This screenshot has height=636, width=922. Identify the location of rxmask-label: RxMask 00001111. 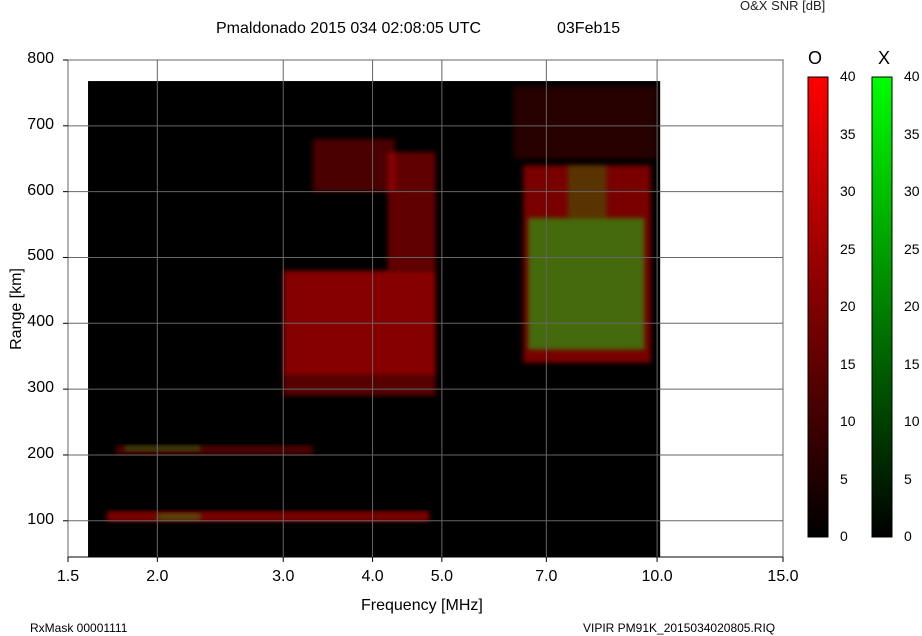
(79, 628).